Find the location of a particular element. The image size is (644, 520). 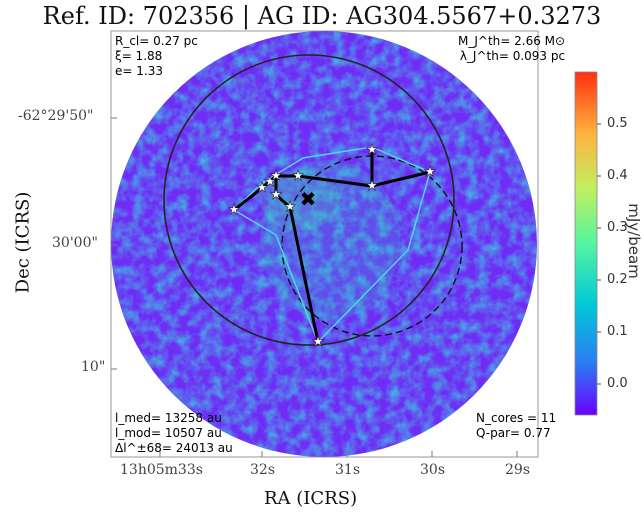

annotation-rcl: R_cl= 0.27 pc is located at coordinates (156, 41).